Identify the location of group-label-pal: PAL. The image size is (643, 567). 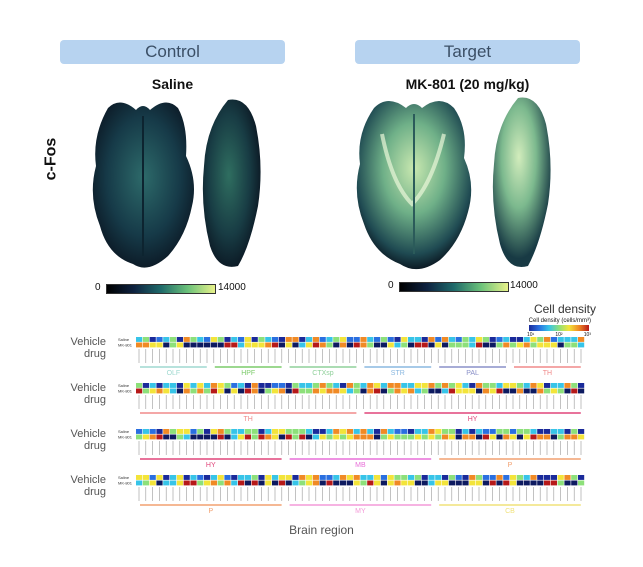
(472, 373).